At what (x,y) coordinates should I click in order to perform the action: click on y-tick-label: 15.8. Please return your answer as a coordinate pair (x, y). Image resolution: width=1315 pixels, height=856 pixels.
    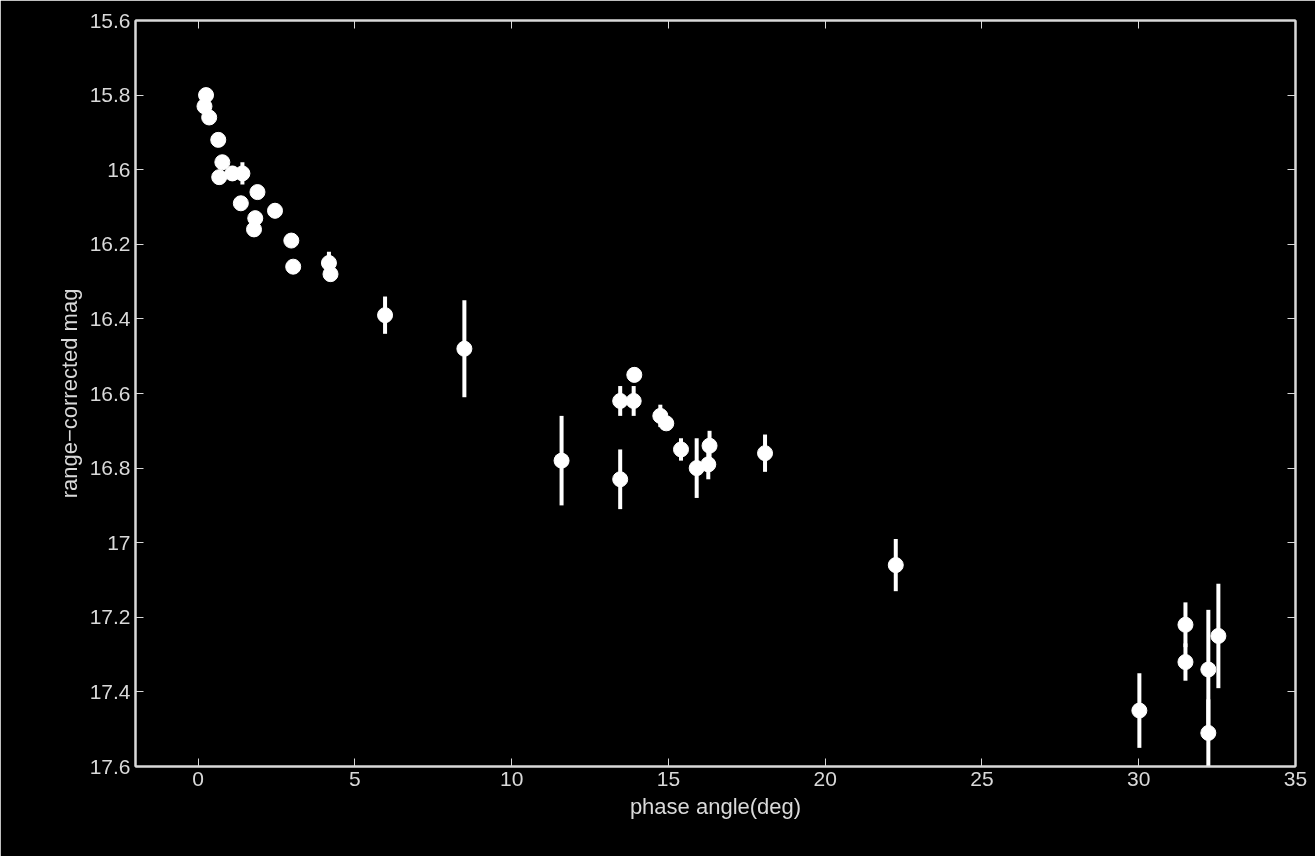
    Looking at the image, I should click on (110, 95).